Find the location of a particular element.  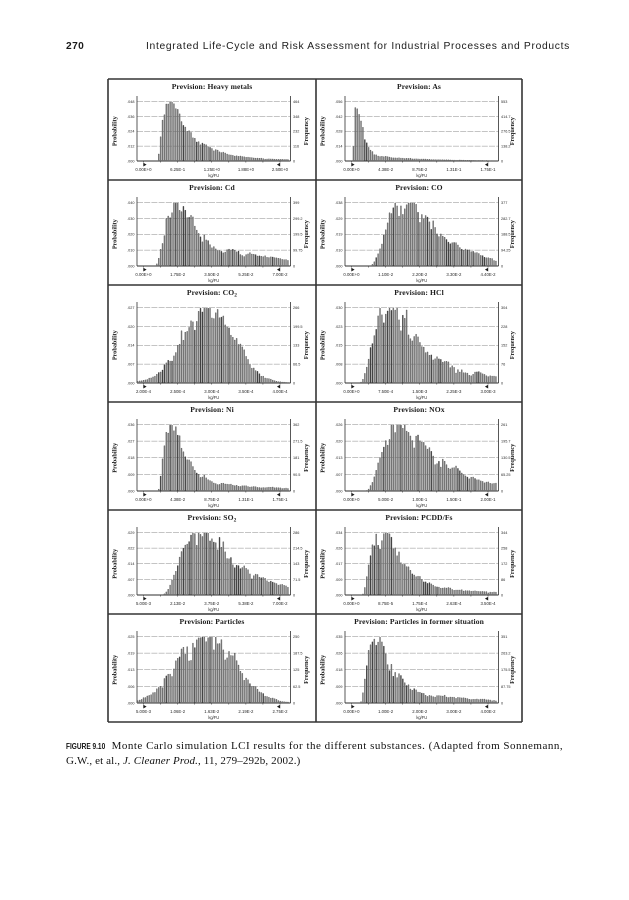

svg-text: 258 is located at coordinates (504, 549).